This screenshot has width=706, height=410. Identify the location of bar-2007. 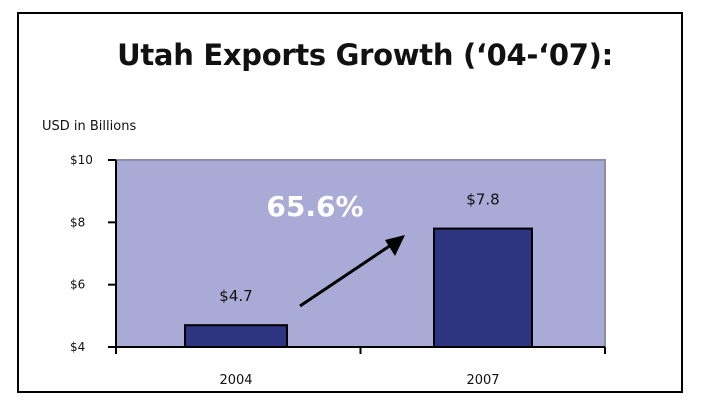
(483, 287).